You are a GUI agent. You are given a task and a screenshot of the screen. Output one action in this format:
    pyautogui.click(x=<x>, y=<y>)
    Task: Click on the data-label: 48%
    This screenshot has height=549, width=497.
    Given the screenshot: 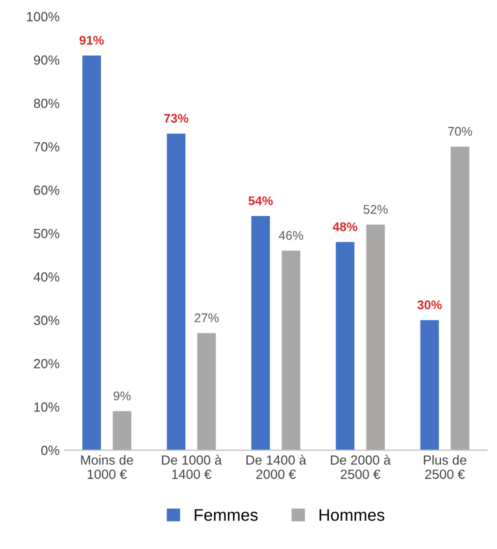 What is the action you would take?
    pyautogui.click(x=345, y=227)
    